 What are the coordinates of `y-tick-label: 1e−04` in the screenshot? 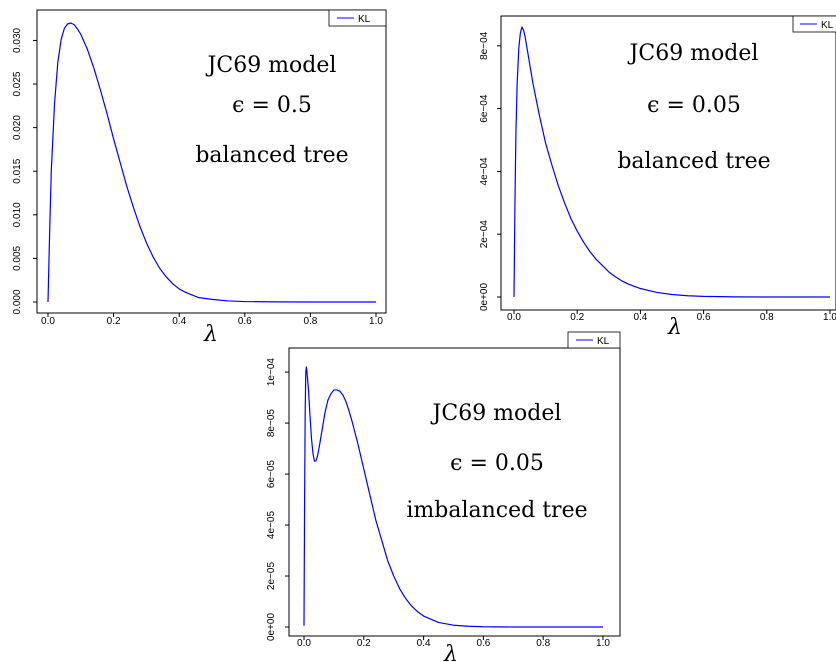 It's located at (271, 372).